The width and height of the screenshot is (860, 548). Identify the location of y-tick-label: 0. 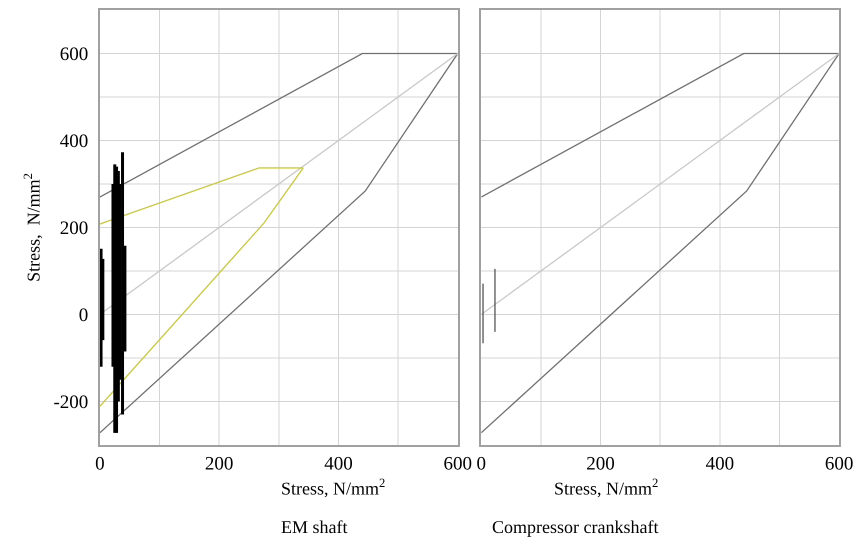
(83, 315).